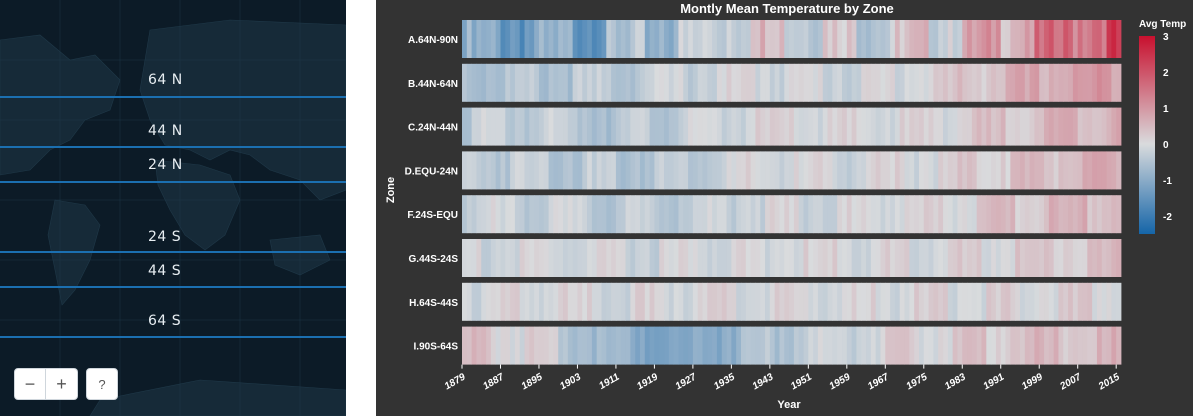 The height and width of the screenshot is (420, 1193). Describe the element at coordinates (102, 384) in the screenshot. I see `help-button: ?` at that location.